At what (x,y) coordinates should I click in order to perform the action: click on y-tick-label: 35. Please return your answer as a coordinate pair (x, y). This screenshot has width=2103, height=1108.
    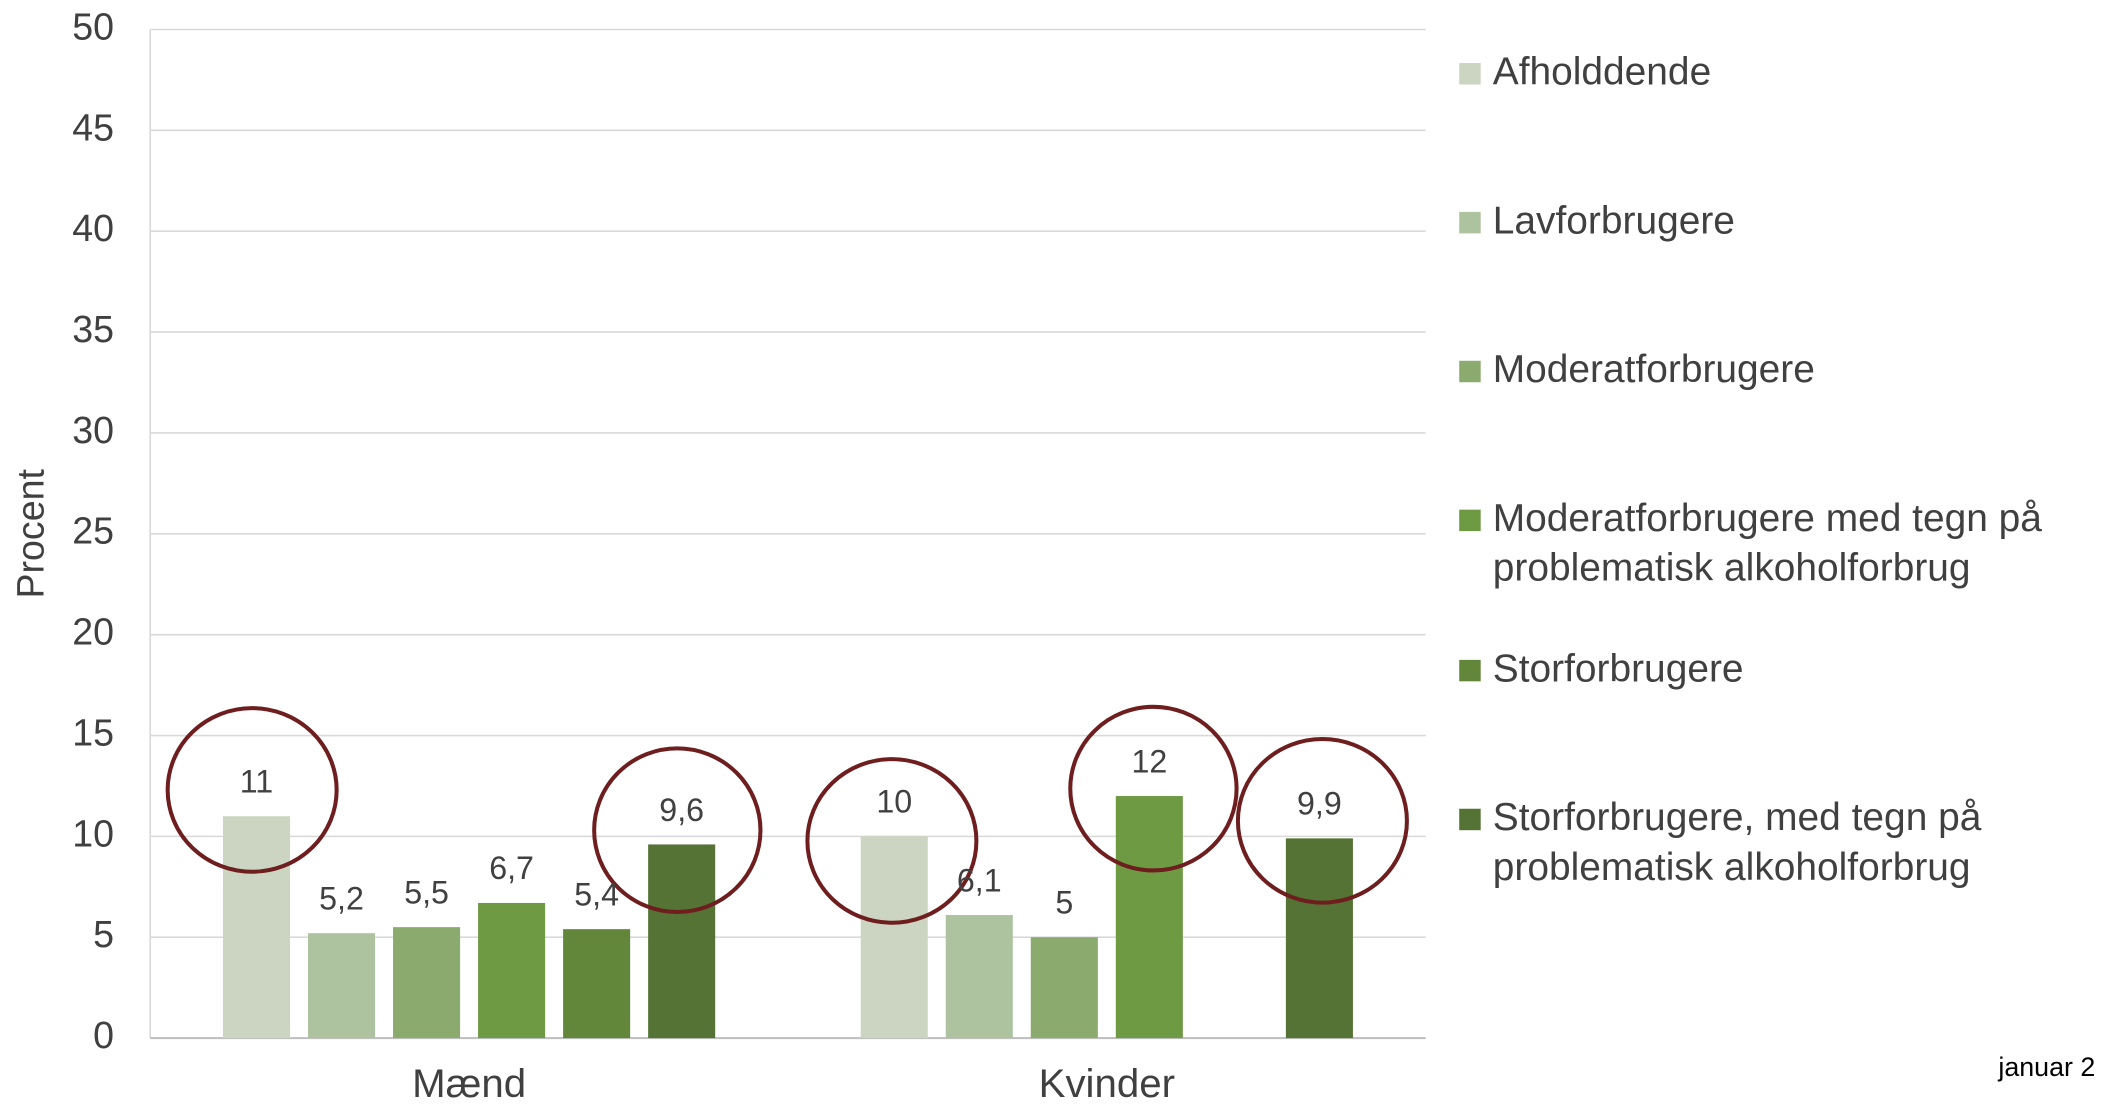
    Looking at the image, I should click on (93, 329).